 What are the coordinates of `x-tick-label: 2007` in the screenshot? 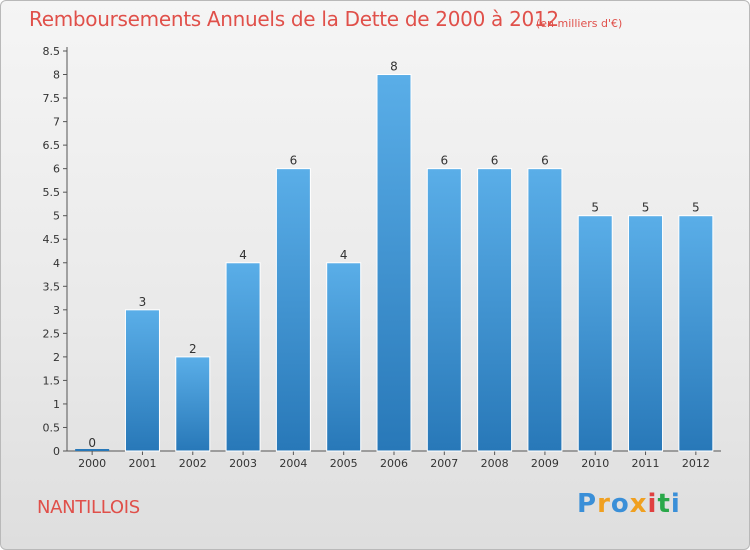 It's located at (444, 463).